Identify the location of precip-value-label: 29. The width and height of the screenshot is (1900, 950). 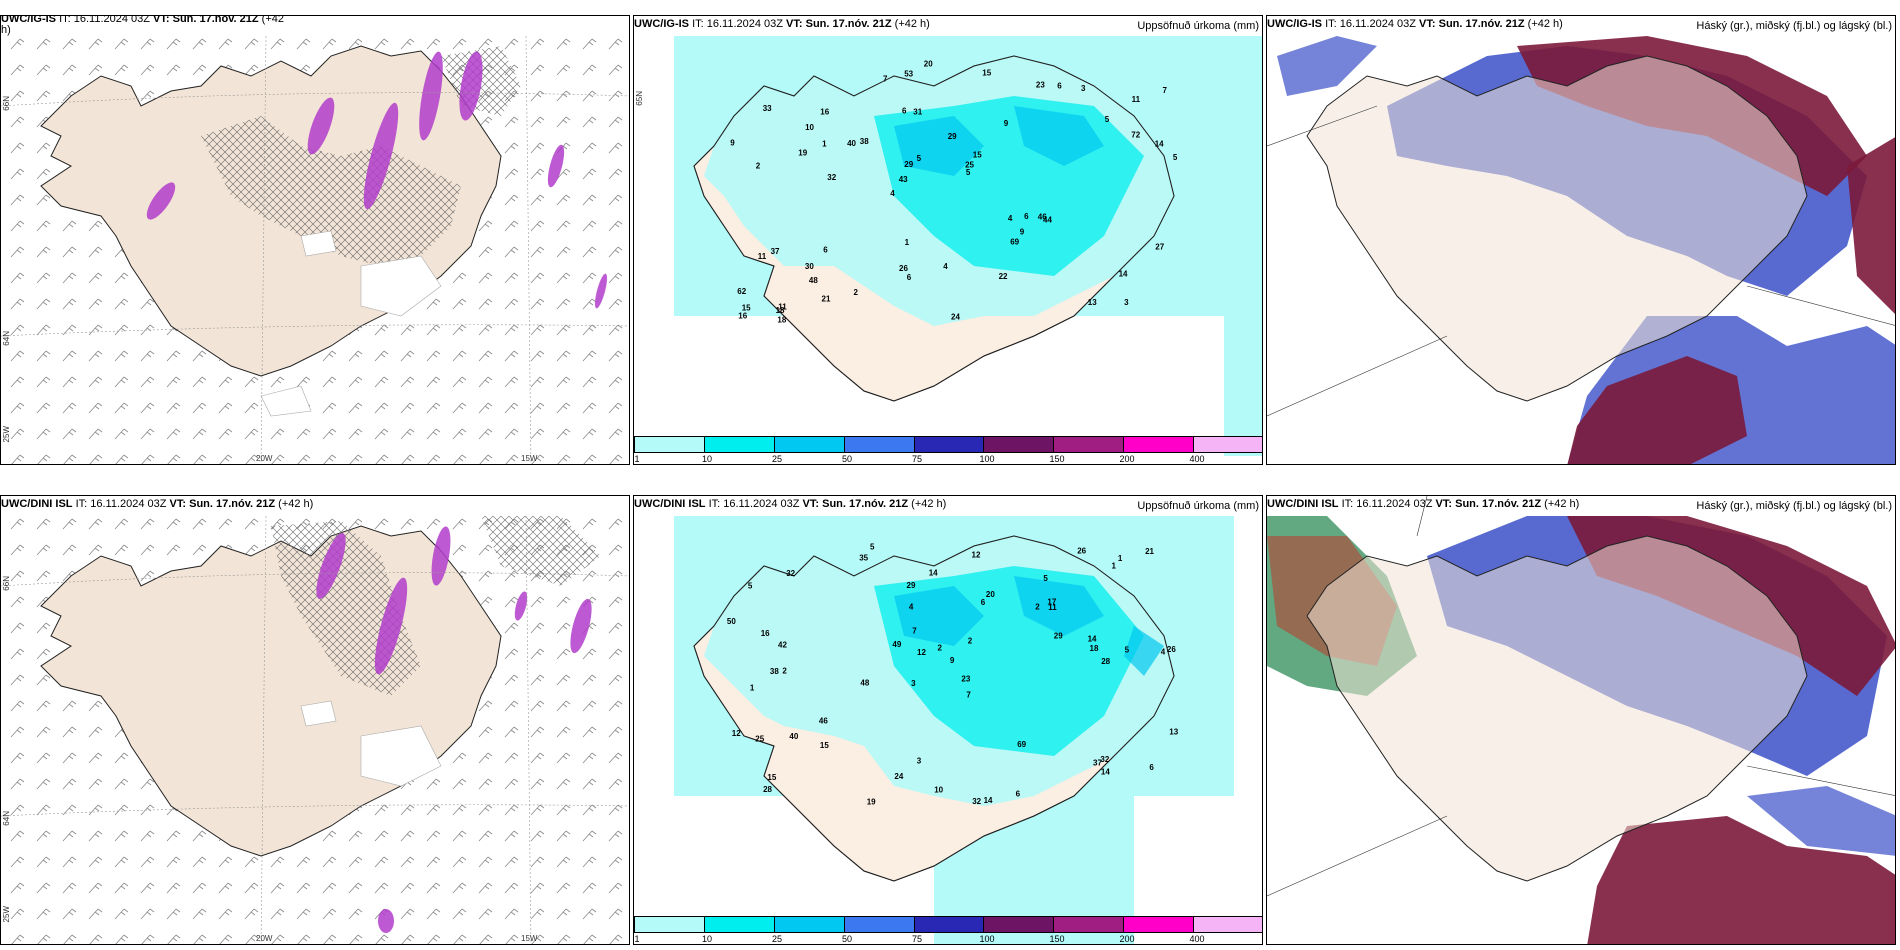
(952, 136).